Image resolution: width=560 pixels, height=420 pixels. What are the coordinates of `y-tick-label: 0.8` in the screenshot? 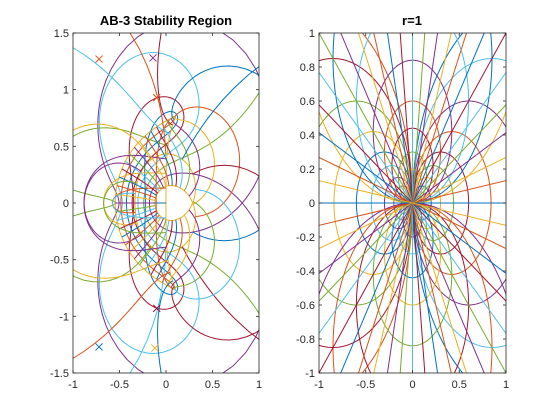 It's located at (307, 68).